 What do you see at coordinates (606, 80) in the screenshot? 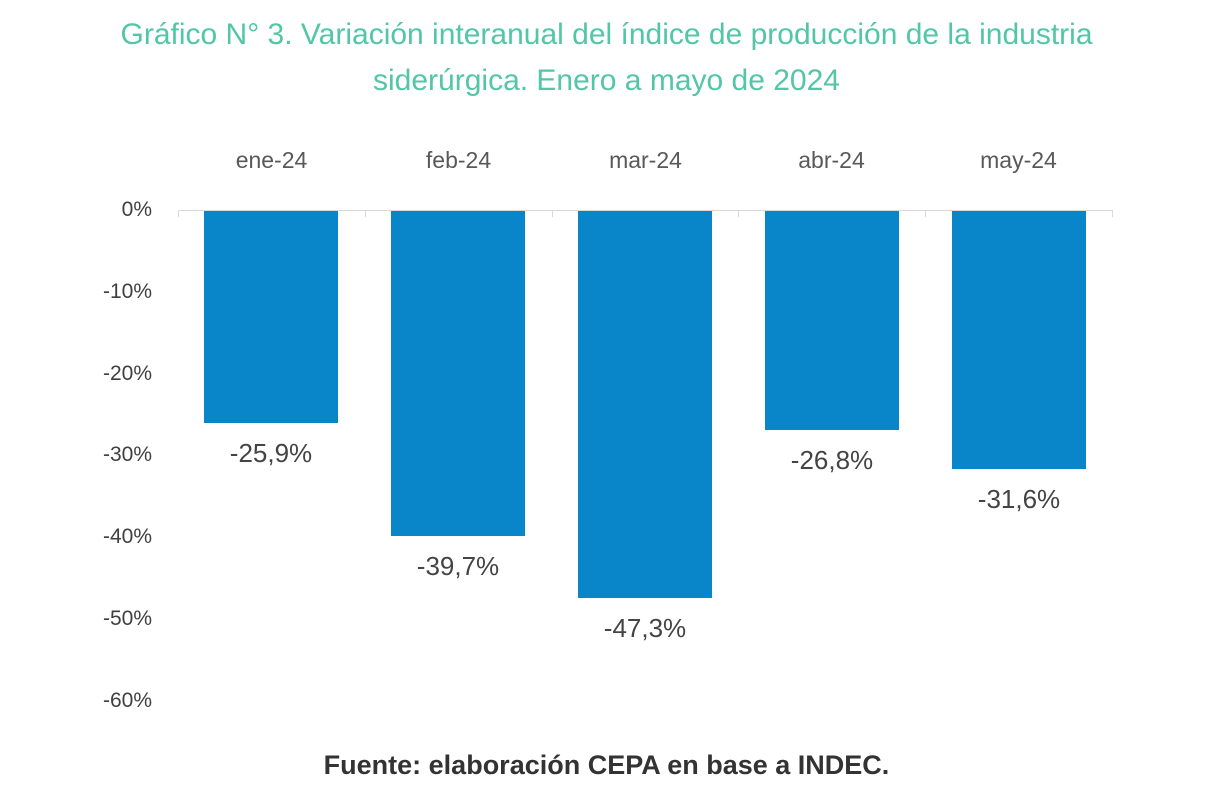
I see `chart-title-line-2: siderúrgica. Enero a mayo de 2024` at bounding box center [606, 80].